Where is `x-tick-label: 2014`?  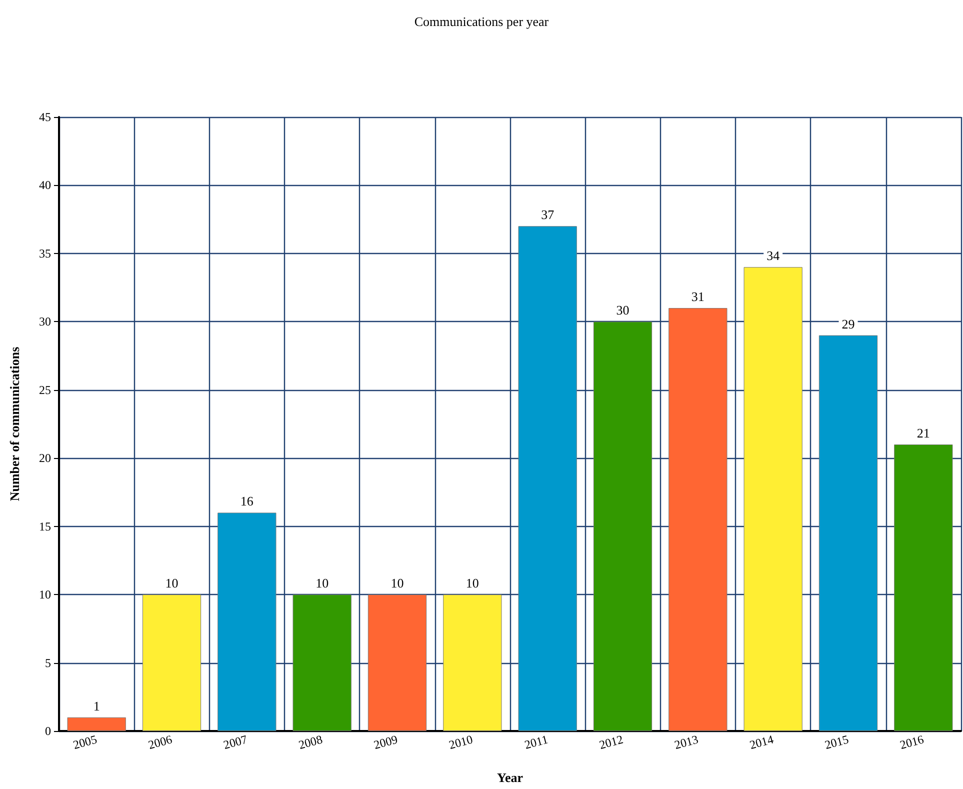
x-tick-label: 2014 is located at coordinates (761, 742).